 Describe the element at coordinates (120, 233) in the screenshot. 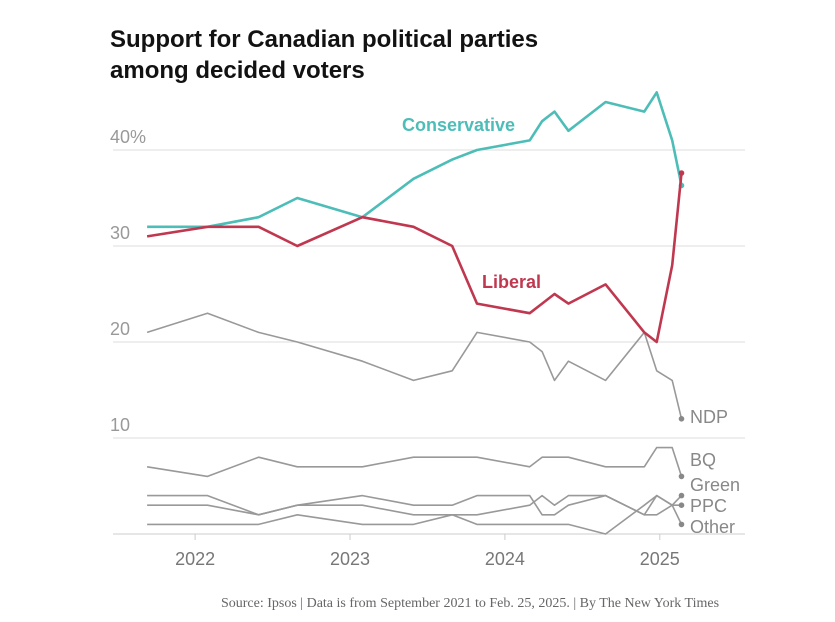

I see `y-tick-label: 30` at that location.